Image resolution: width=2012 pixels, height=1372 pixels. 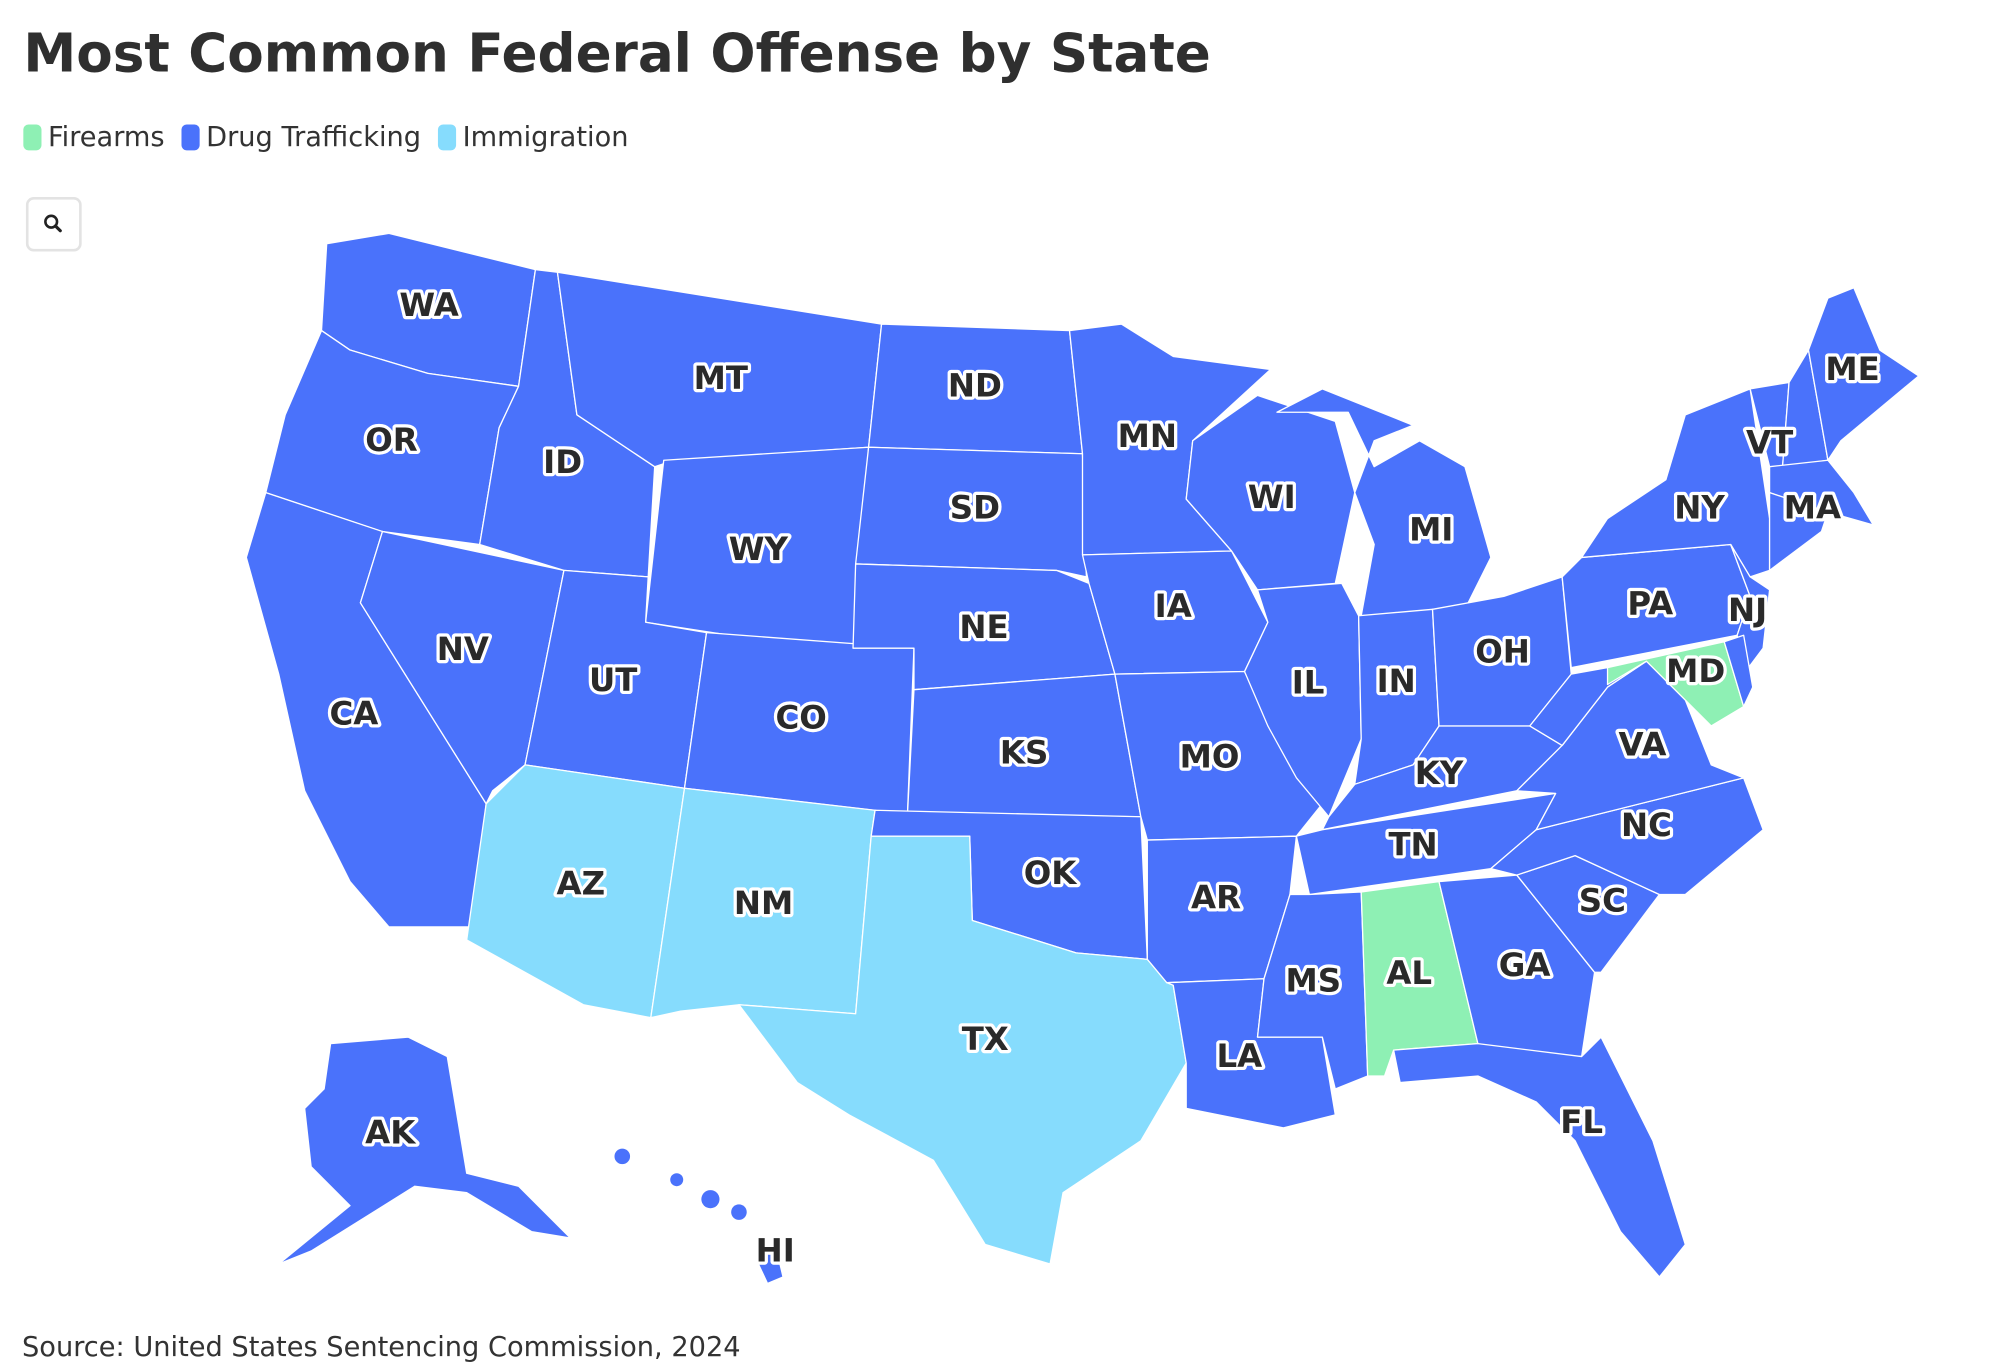 I want to click on state-label: MT, so click(x=721, y=378).